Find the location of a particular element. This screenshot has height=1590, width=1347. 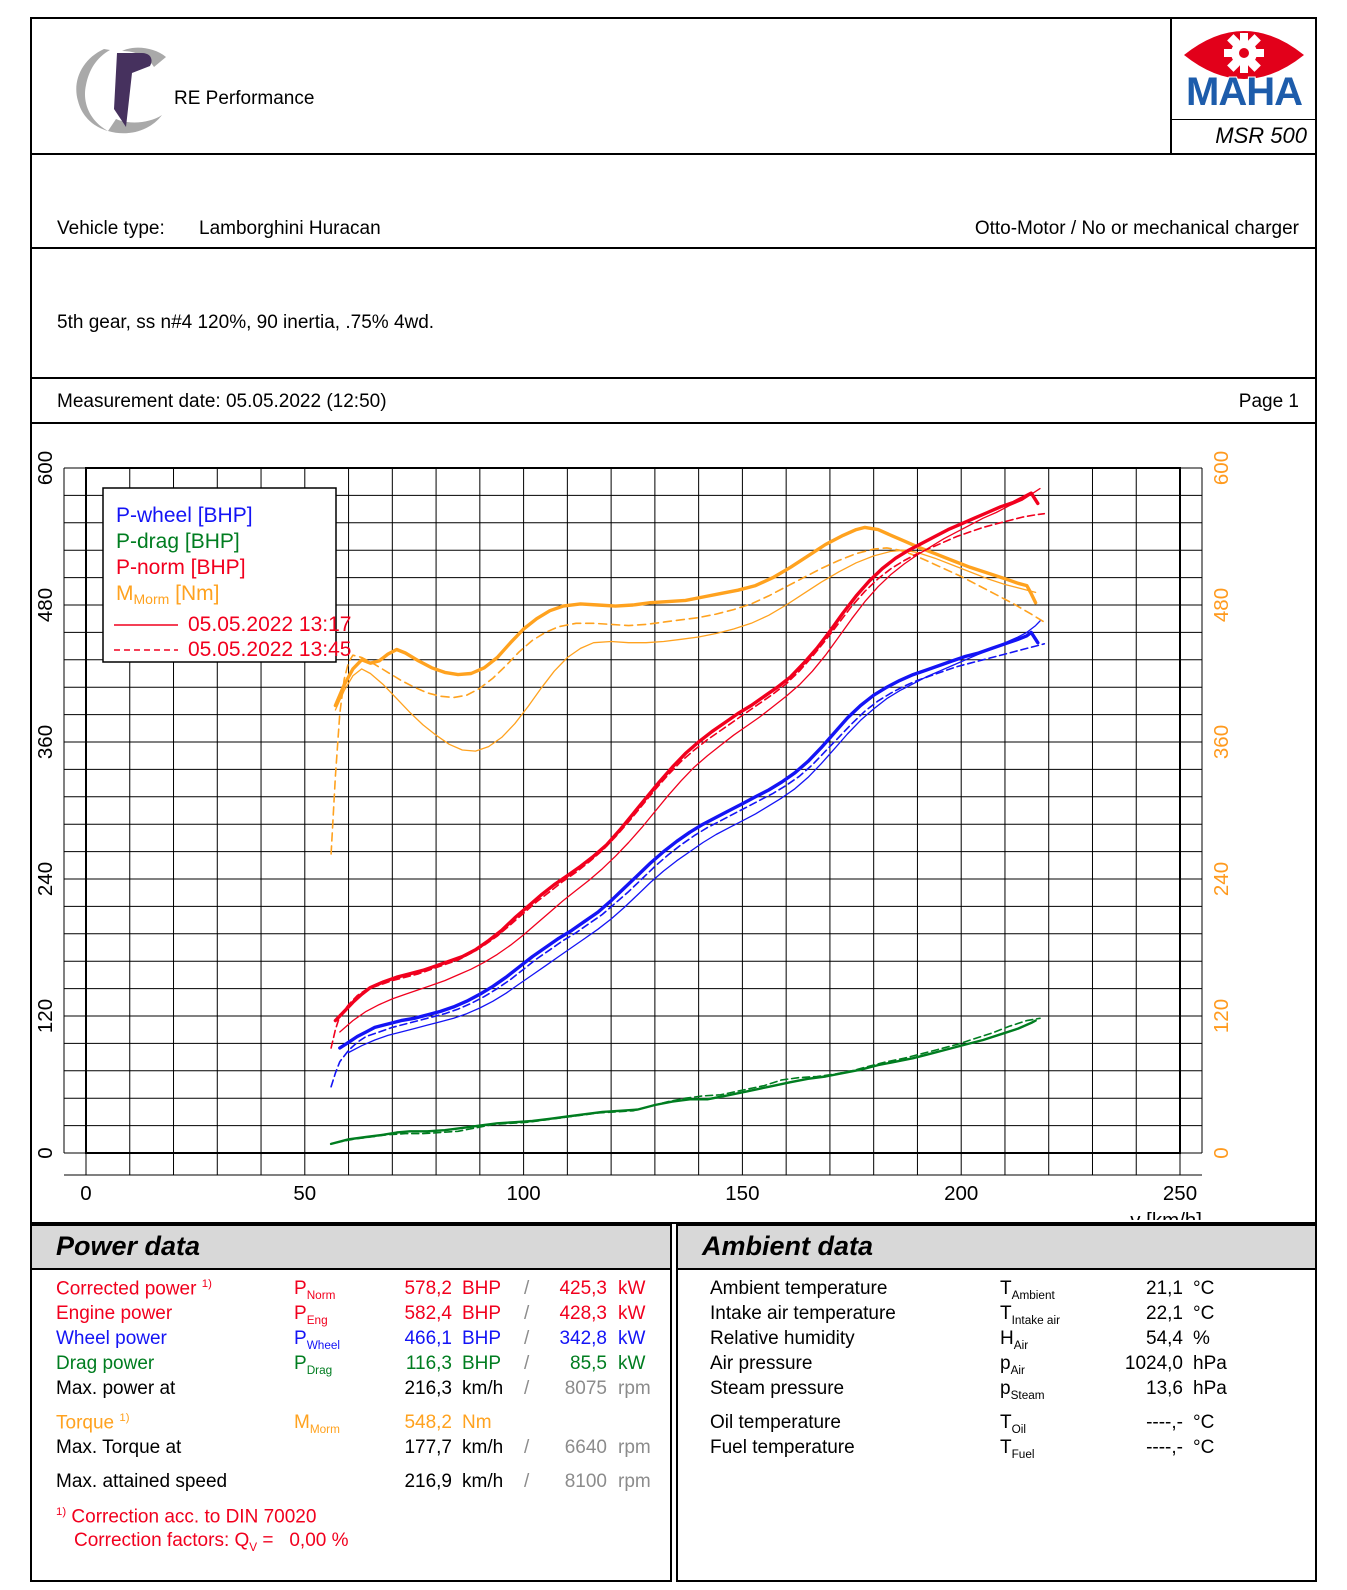

ambient-row-value: 22,1 is located at coordinates (1164, 1313).